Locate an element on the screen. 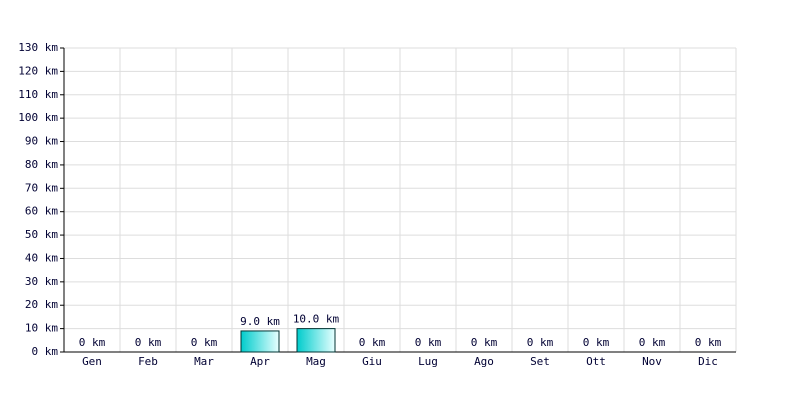  x-tick-label: Dic is located at coordinates (708, 361).